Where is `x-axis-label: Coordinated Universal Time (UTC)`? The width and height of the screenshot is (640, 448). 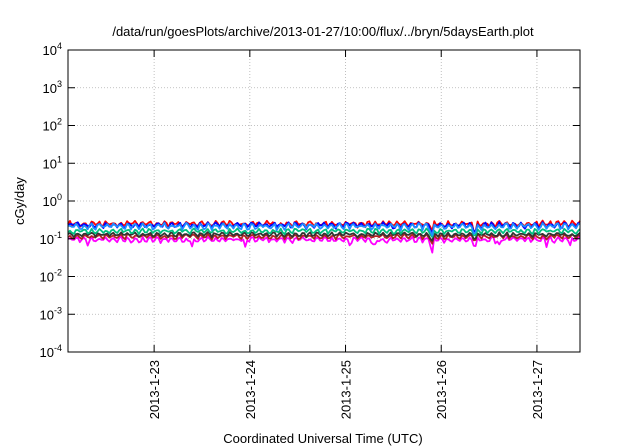
x-axis-label: Coordinated Universal Time (UTC) is located at coordinates (322, 438).